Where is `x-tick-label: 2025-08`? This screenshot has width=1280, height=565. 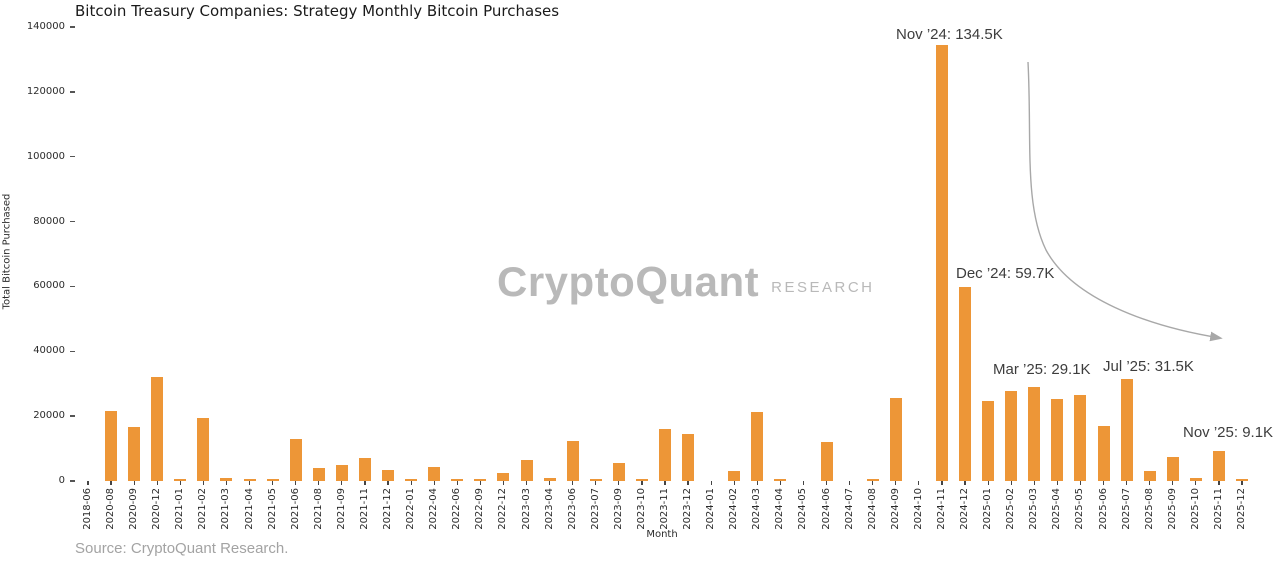
x-tick-label: 2025-08 is located at coordinates (1149, 509).